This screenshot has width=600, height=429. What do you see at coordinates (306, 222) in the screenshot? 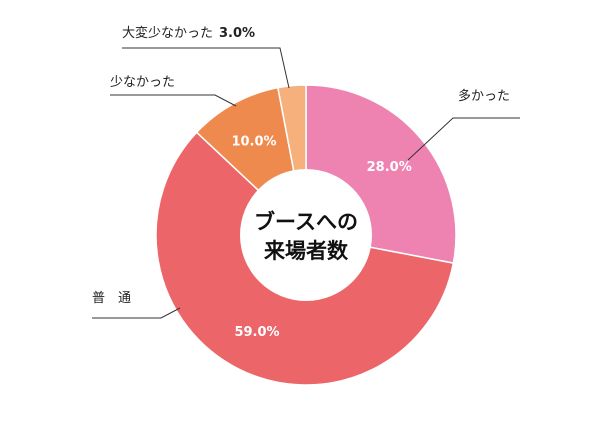
I see `center-label-line-1: ブースへの` at bounding box center [306, 222].